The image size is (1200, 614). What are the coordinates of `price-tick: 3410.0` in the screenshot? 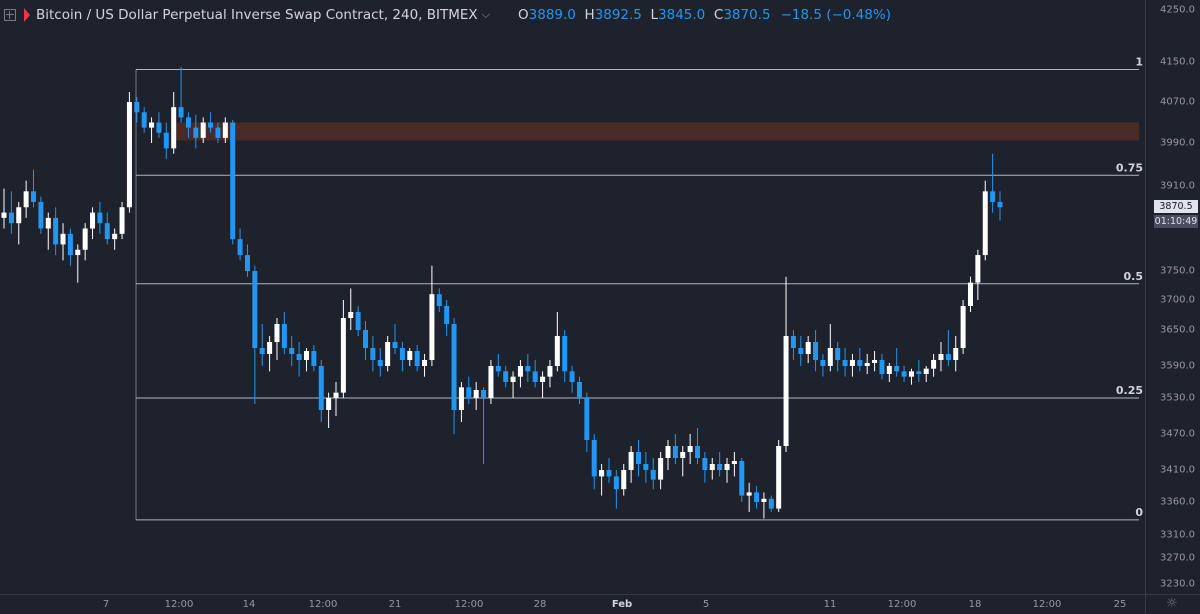 It's located at (1177, 470).